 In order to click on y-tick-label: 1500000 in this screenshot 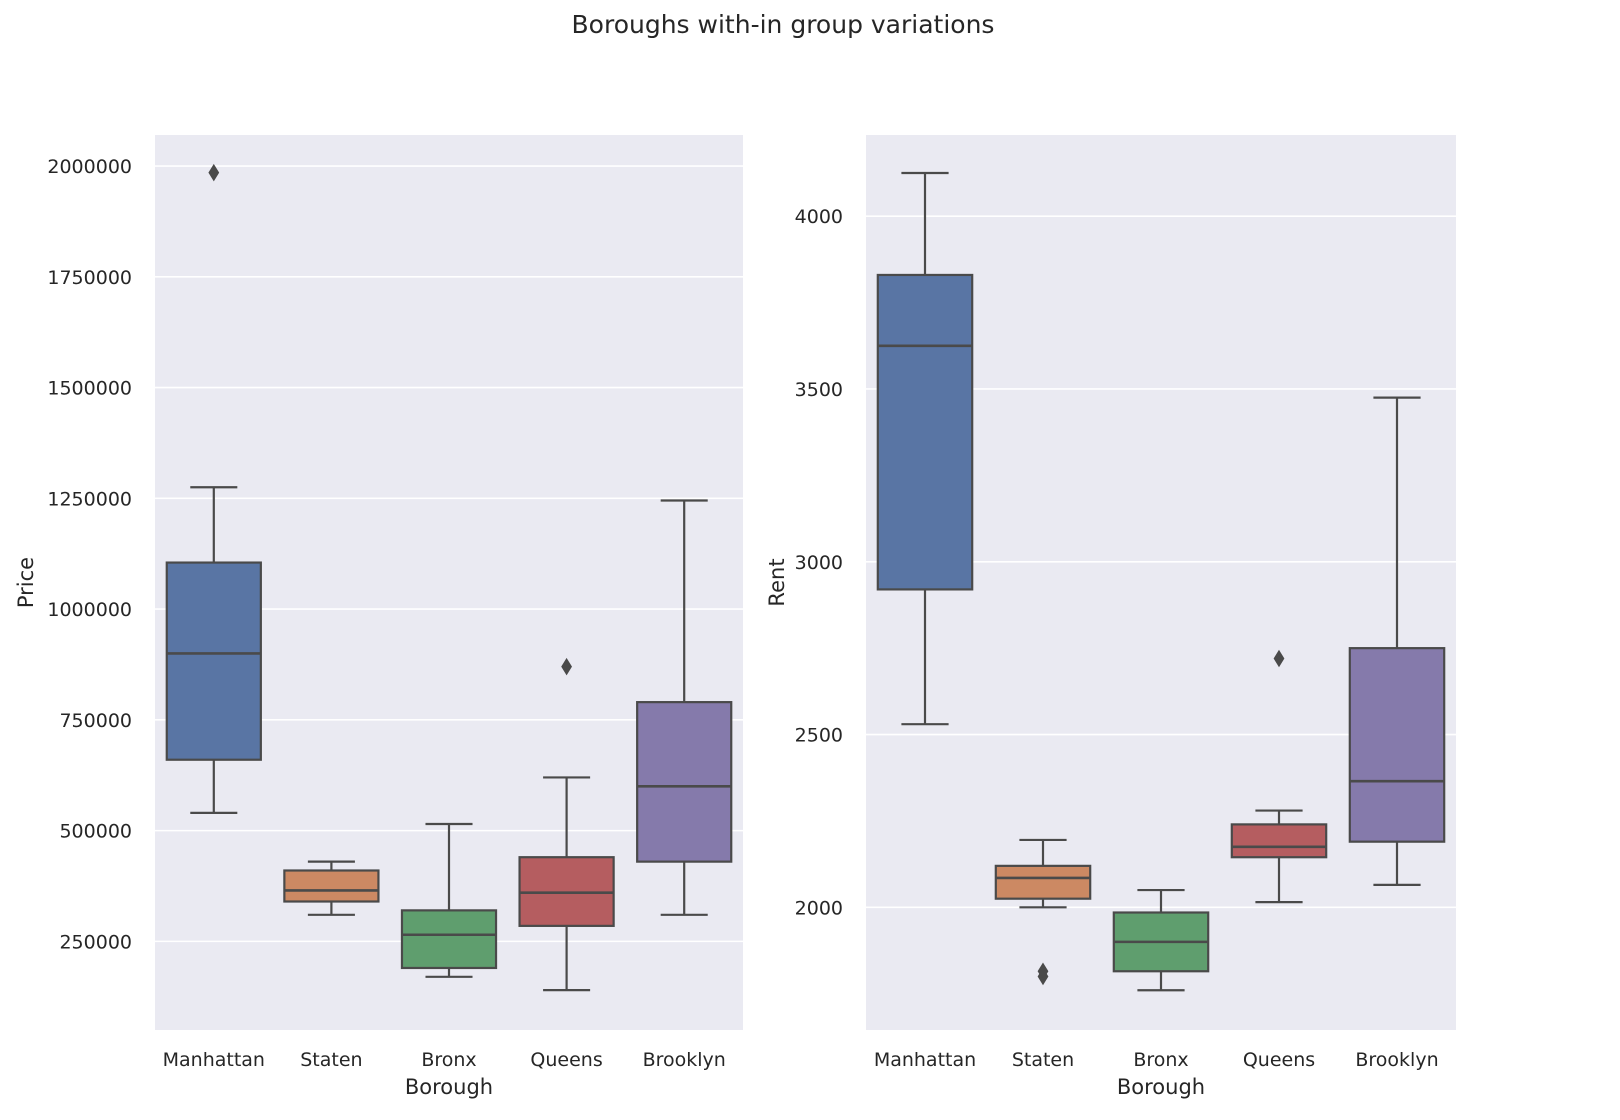, I will do `click(89, 389)`.